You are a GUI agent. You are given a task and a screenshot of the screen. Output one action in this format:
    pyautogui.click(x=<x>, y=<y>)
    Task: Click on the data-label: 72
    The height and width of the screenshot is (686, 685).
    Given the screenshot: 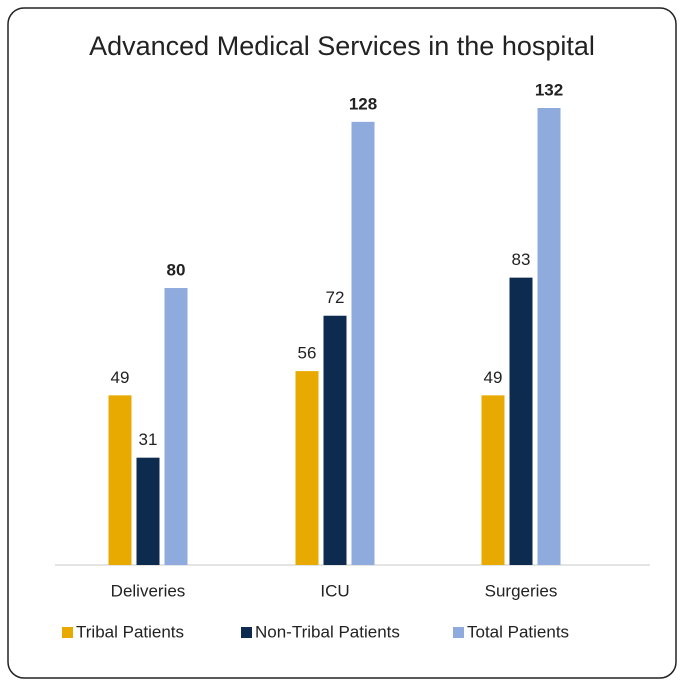 What is the action you would take?
    pyautogui.click(x=335, y=297)
    